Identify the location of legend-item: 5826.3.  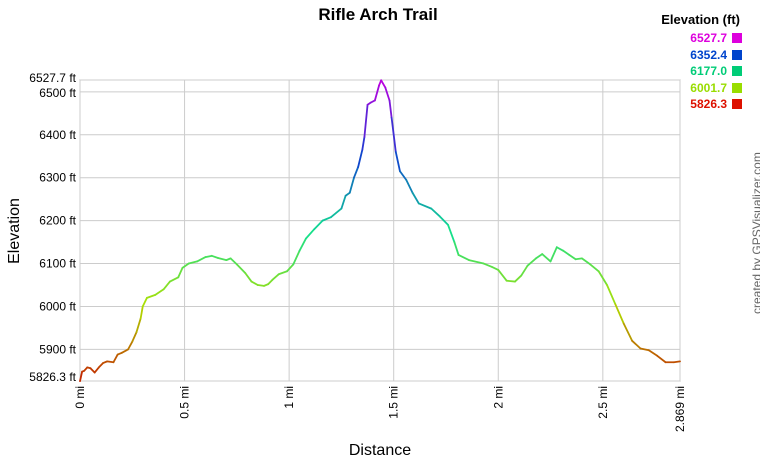
(691, 104).